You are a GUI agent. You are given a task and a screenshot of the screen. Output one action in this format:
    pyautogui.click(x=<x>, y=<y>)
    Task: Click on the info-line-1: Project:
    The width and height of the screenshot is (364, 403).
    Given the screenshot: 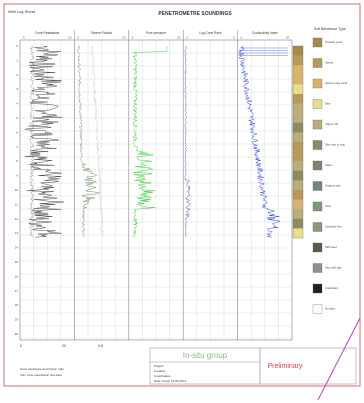 What is the action you would take?
    pyautogui.click(x=159, y=366)
    